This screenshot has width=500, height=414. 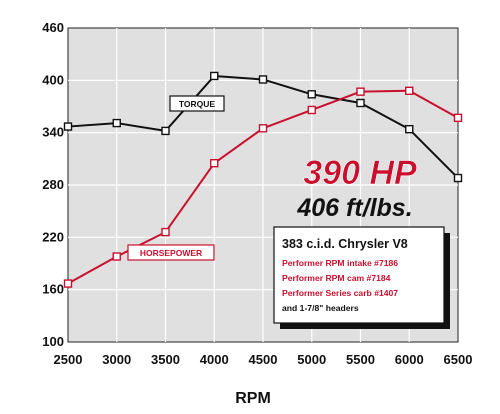 I want to click on horsepower-label-box, so click(x=171, y=252).